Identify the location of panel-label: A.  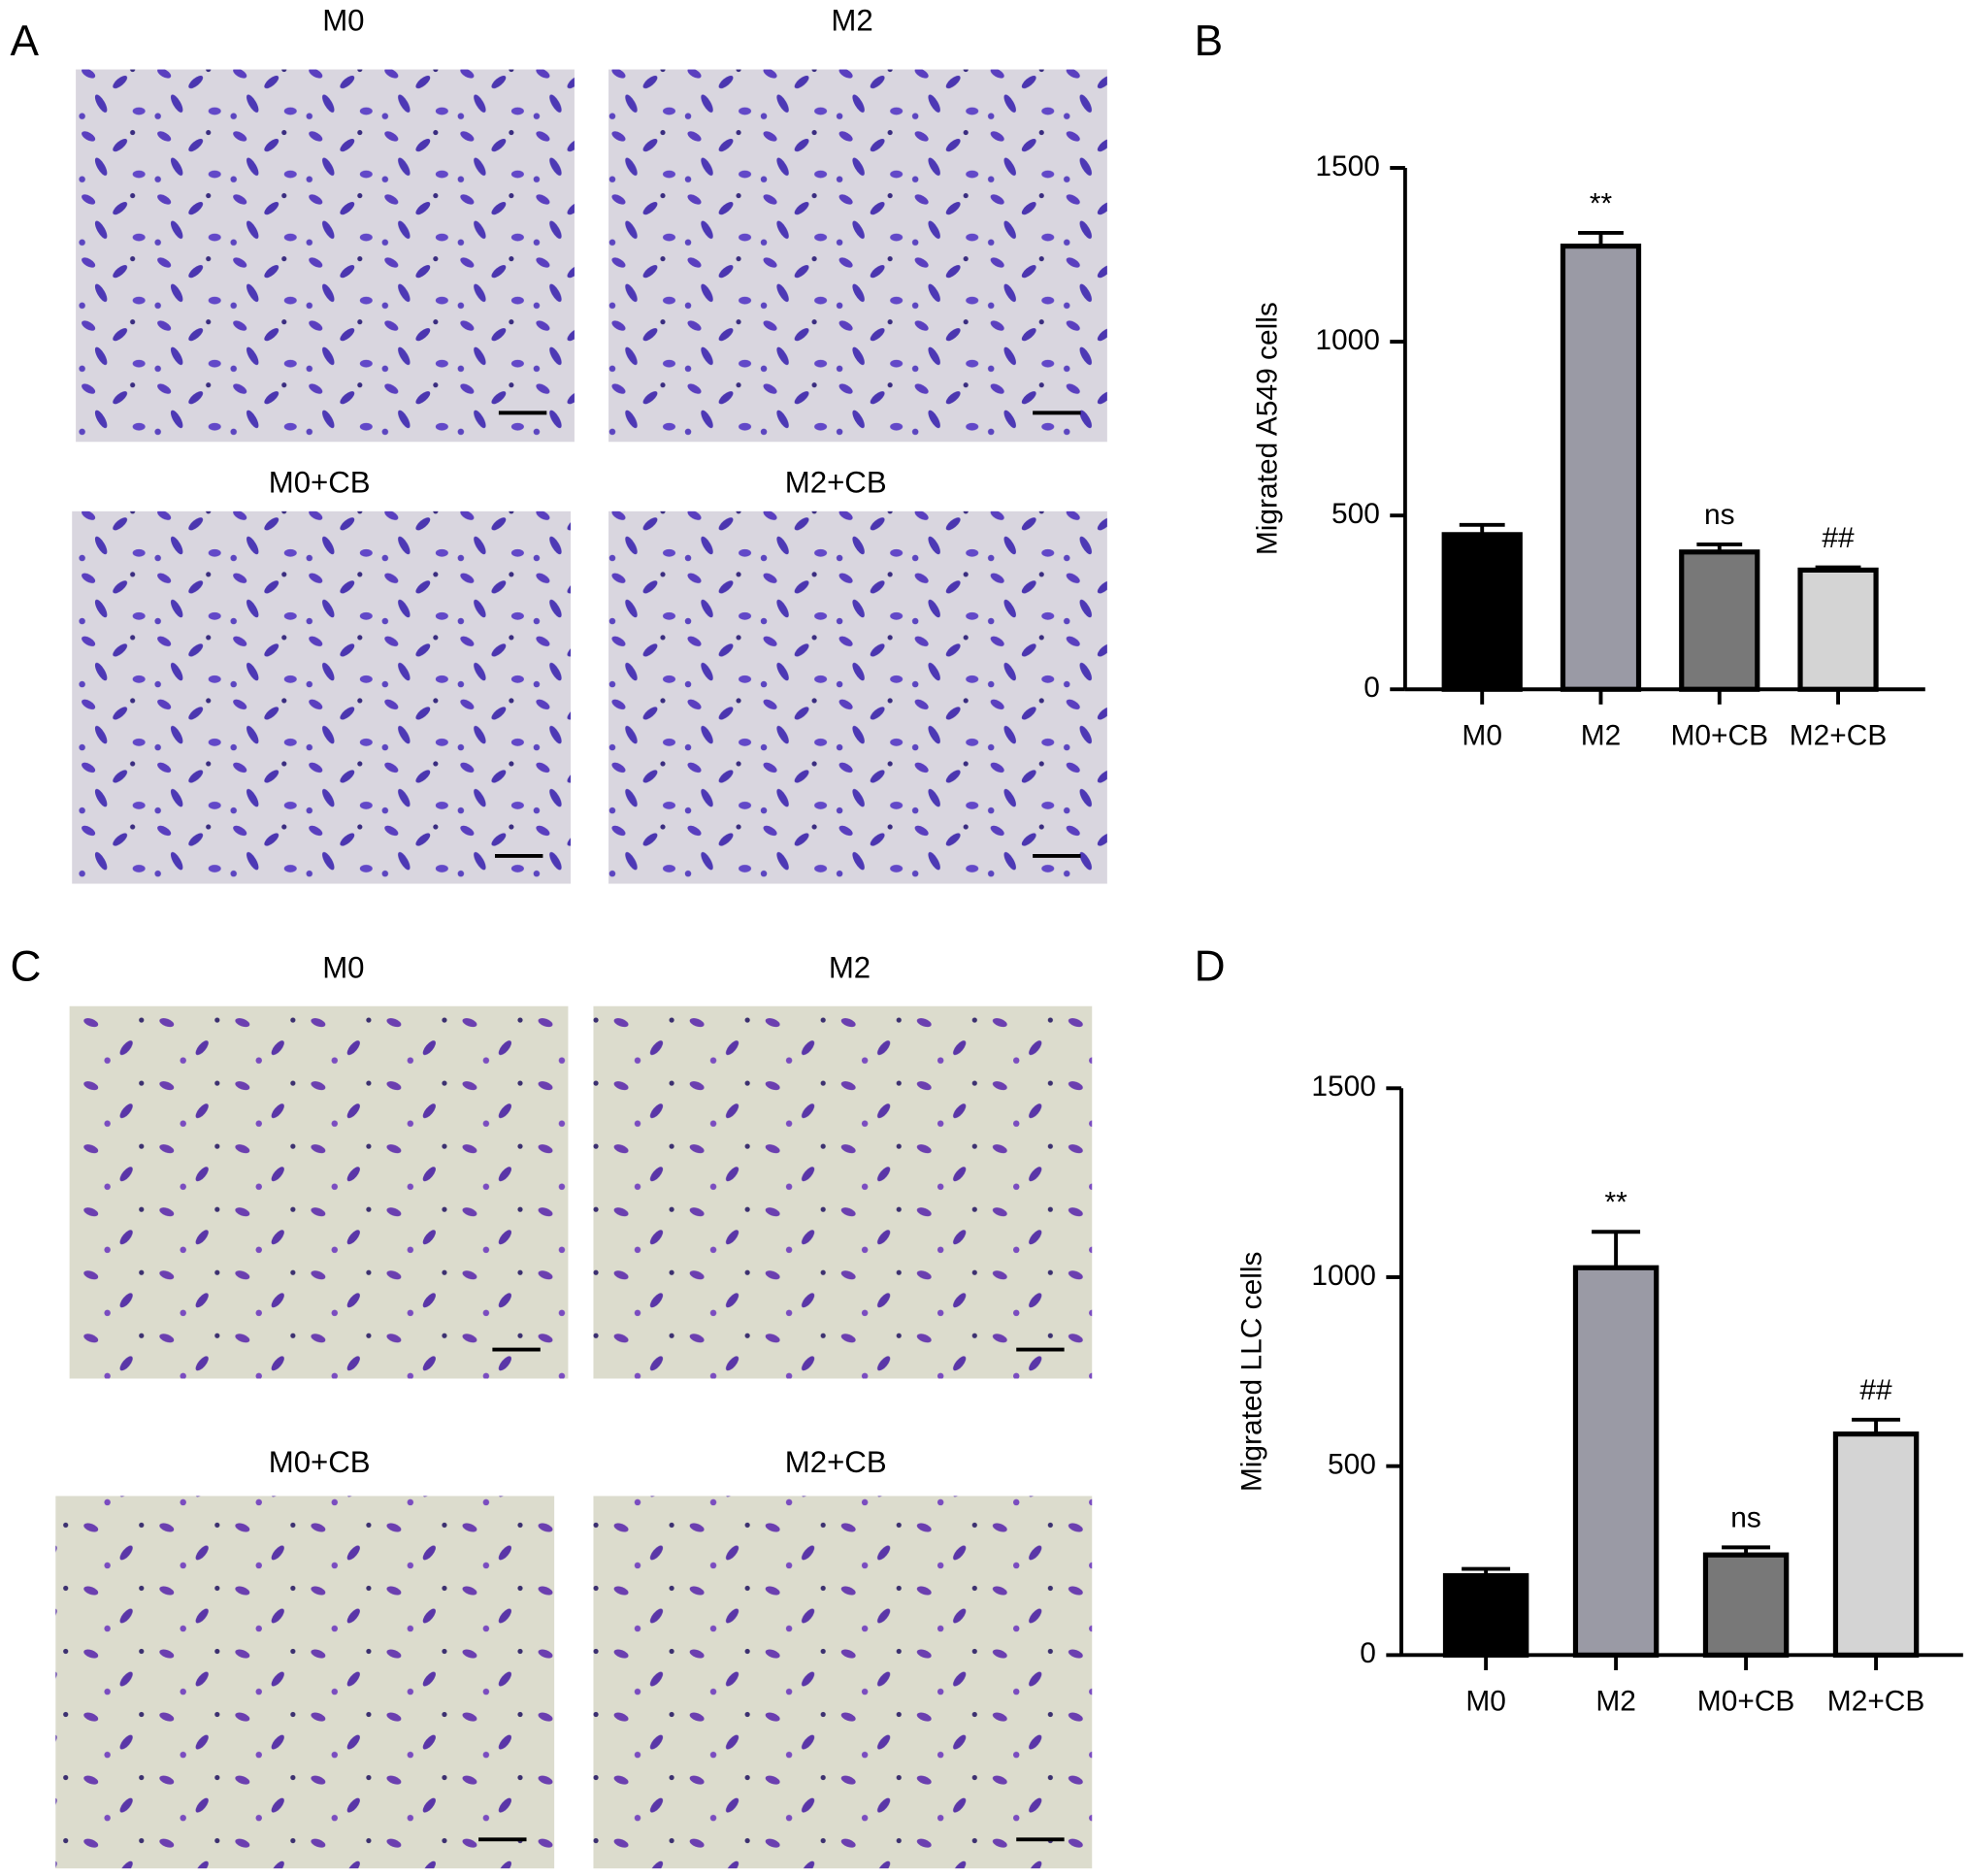
(24, 41).